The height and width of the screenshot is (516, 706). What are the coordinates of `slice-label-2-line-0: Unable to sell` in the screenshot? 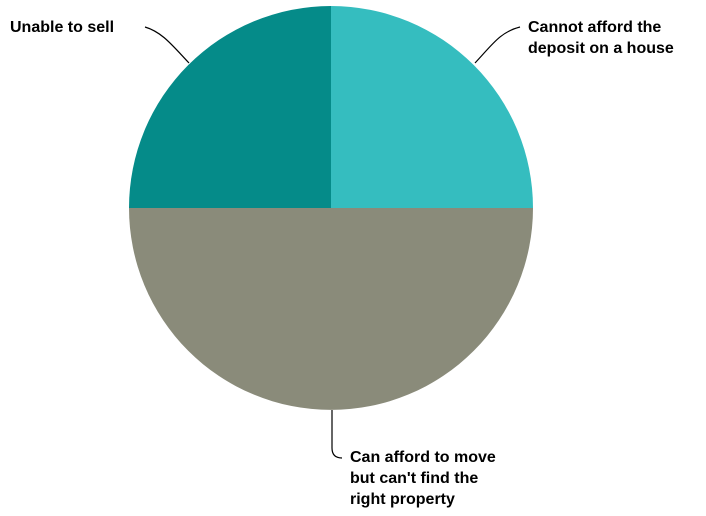 It's located at (62, 27).